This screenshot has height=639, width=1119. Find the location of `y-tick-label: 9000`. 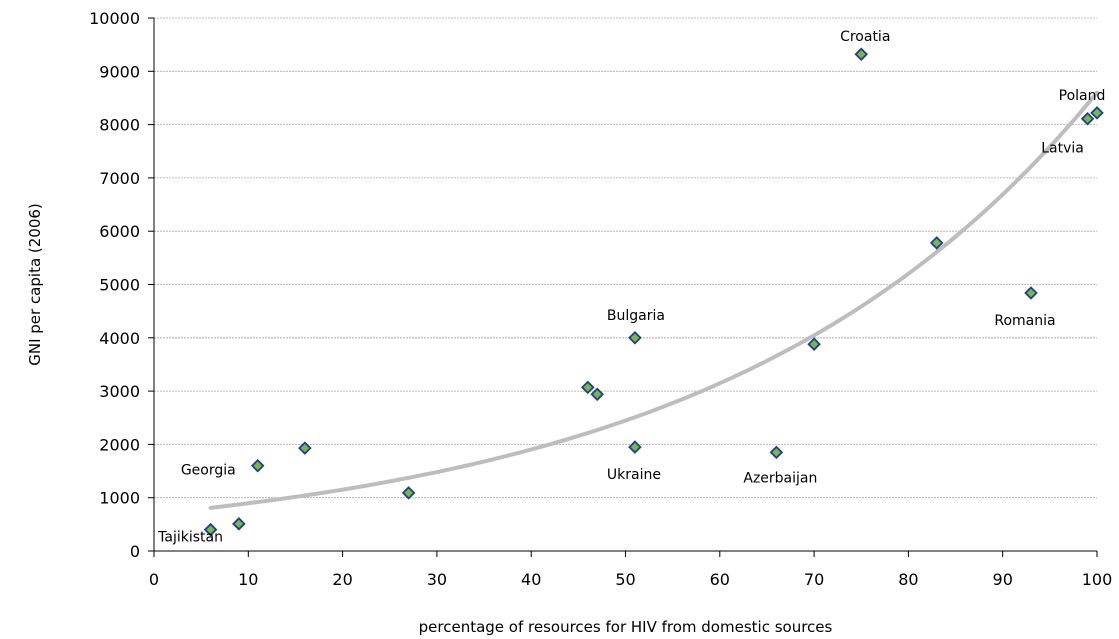

y-tick-label: 9000 is located at coordinates (119, 71).